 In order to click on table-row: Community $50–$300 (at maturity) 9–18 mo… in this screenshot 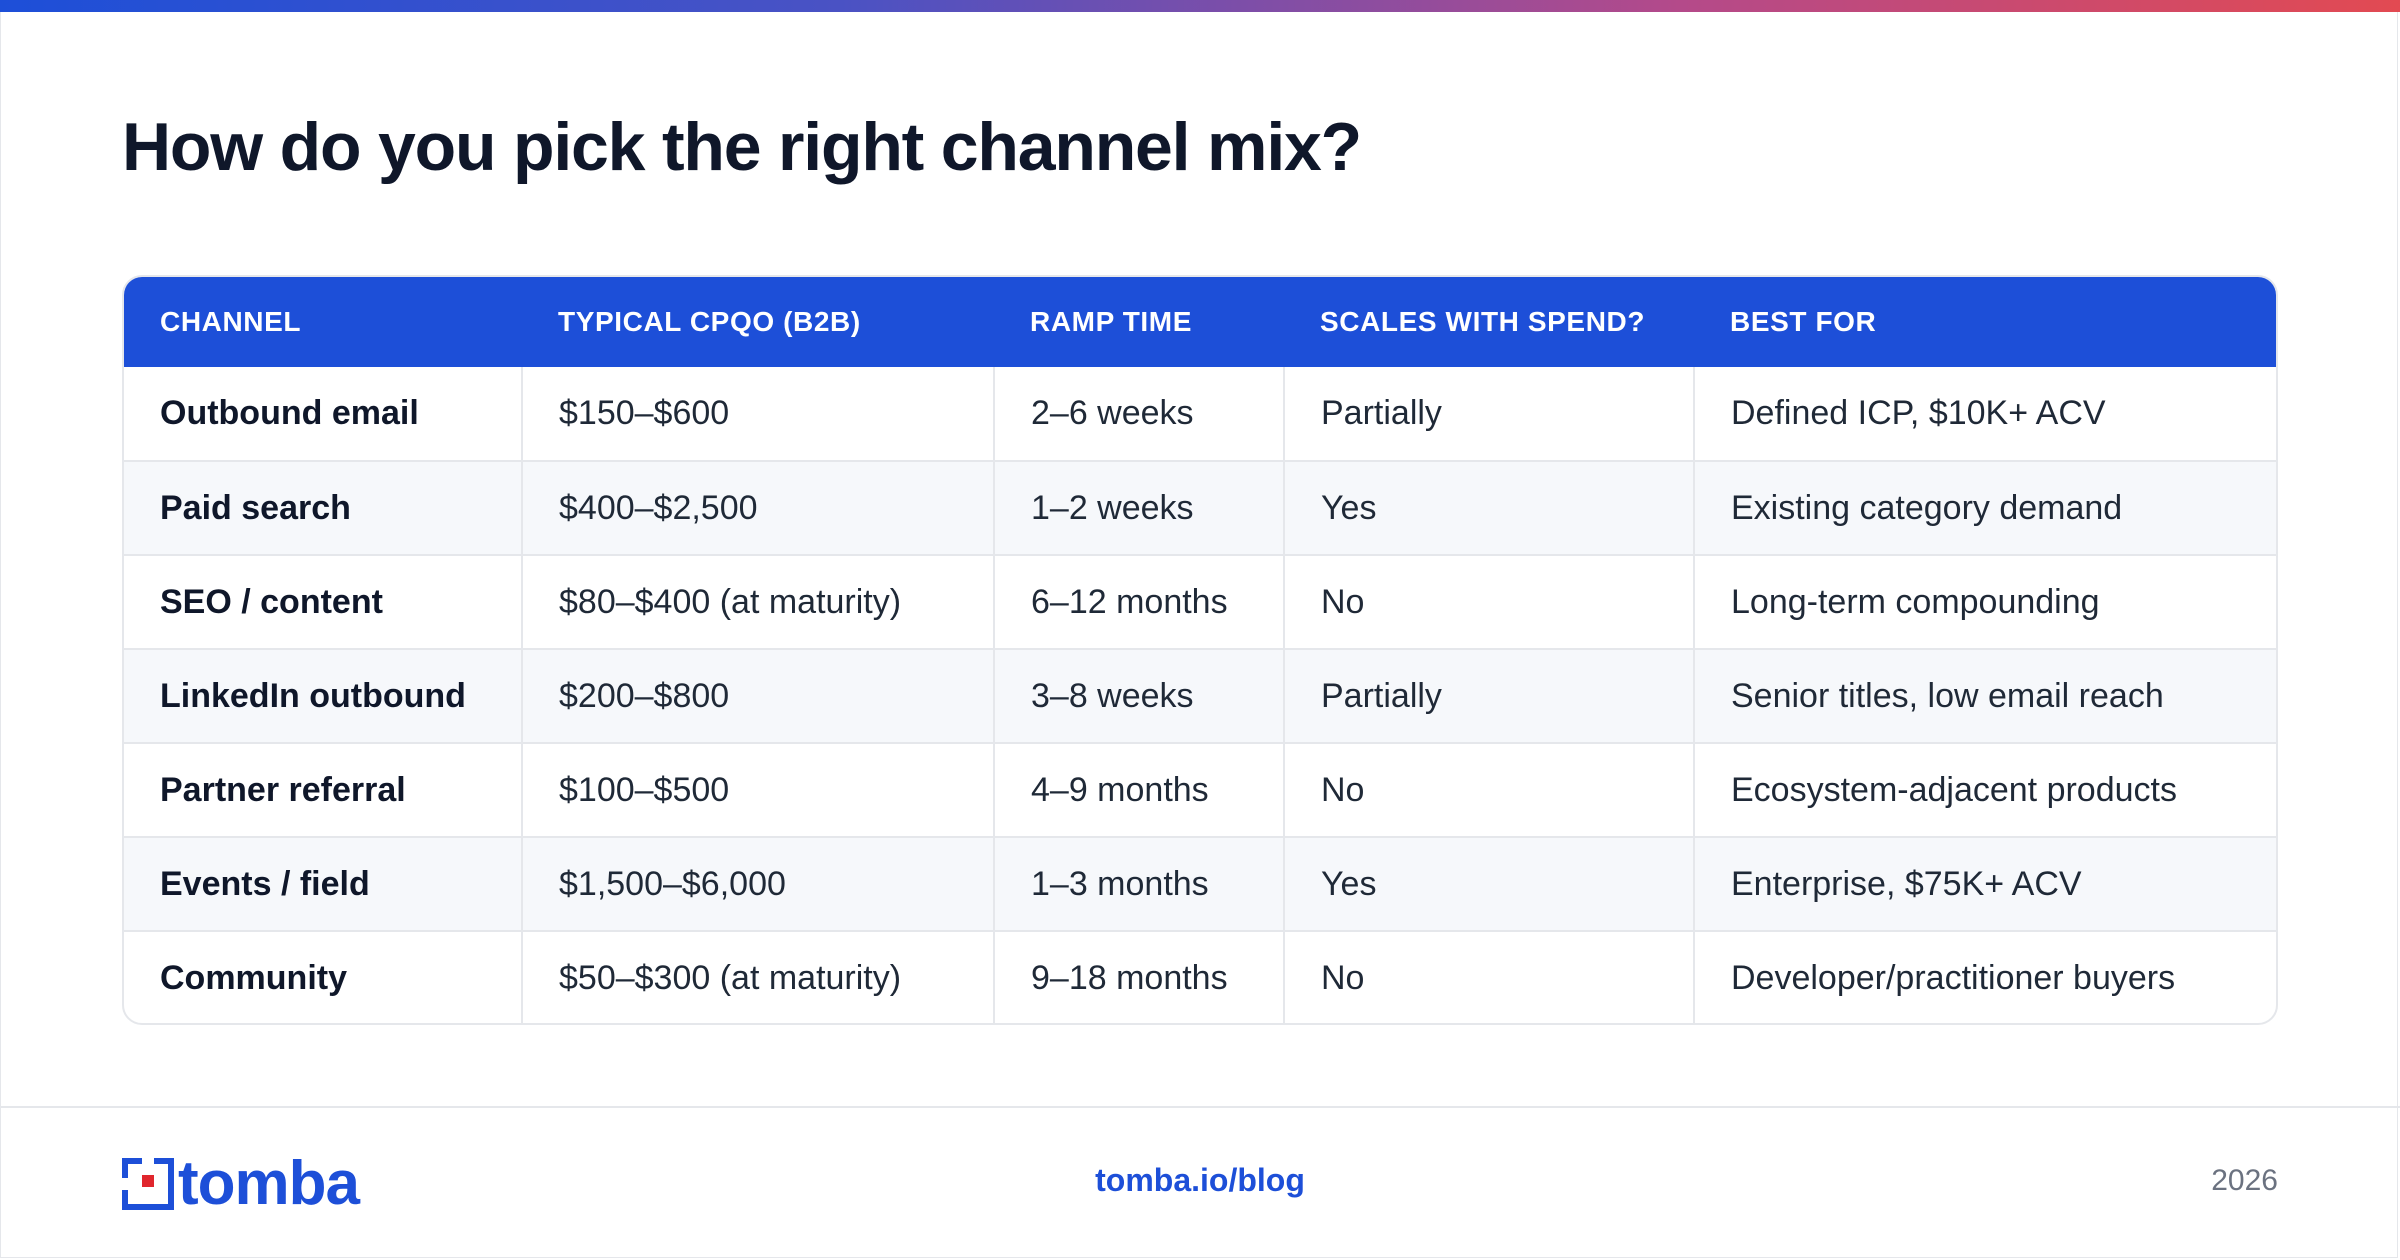, I will do `click(1200, 976)`.